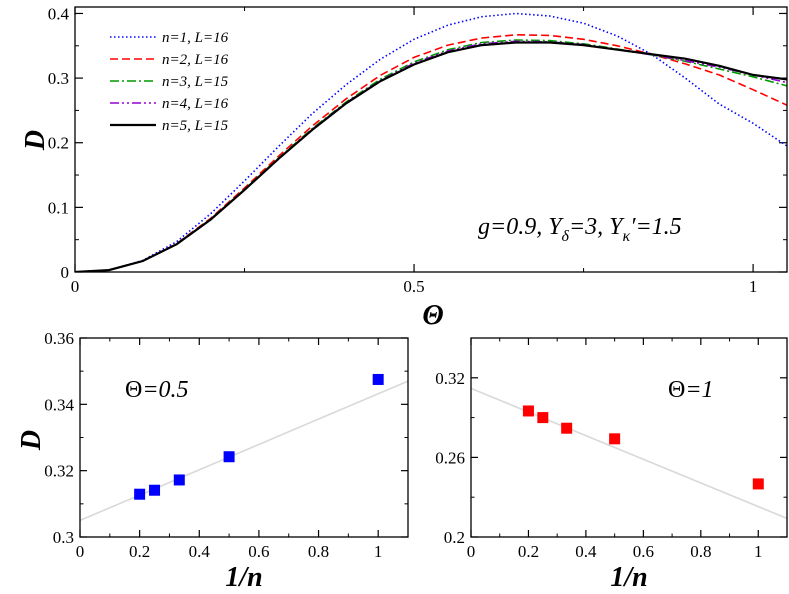 Image resolution: width=789 pixels, height=594 pixels. I want to click on theta-value: =0.5, so click(165, 390).